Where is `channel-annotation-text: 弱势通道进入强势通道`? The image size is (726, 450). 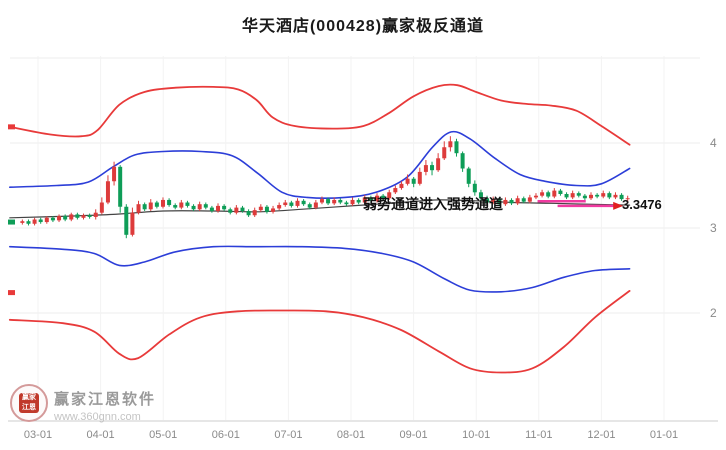 channel-annotation-text: 弱势通道进入强势通道 is located at coordinates (433, 204).